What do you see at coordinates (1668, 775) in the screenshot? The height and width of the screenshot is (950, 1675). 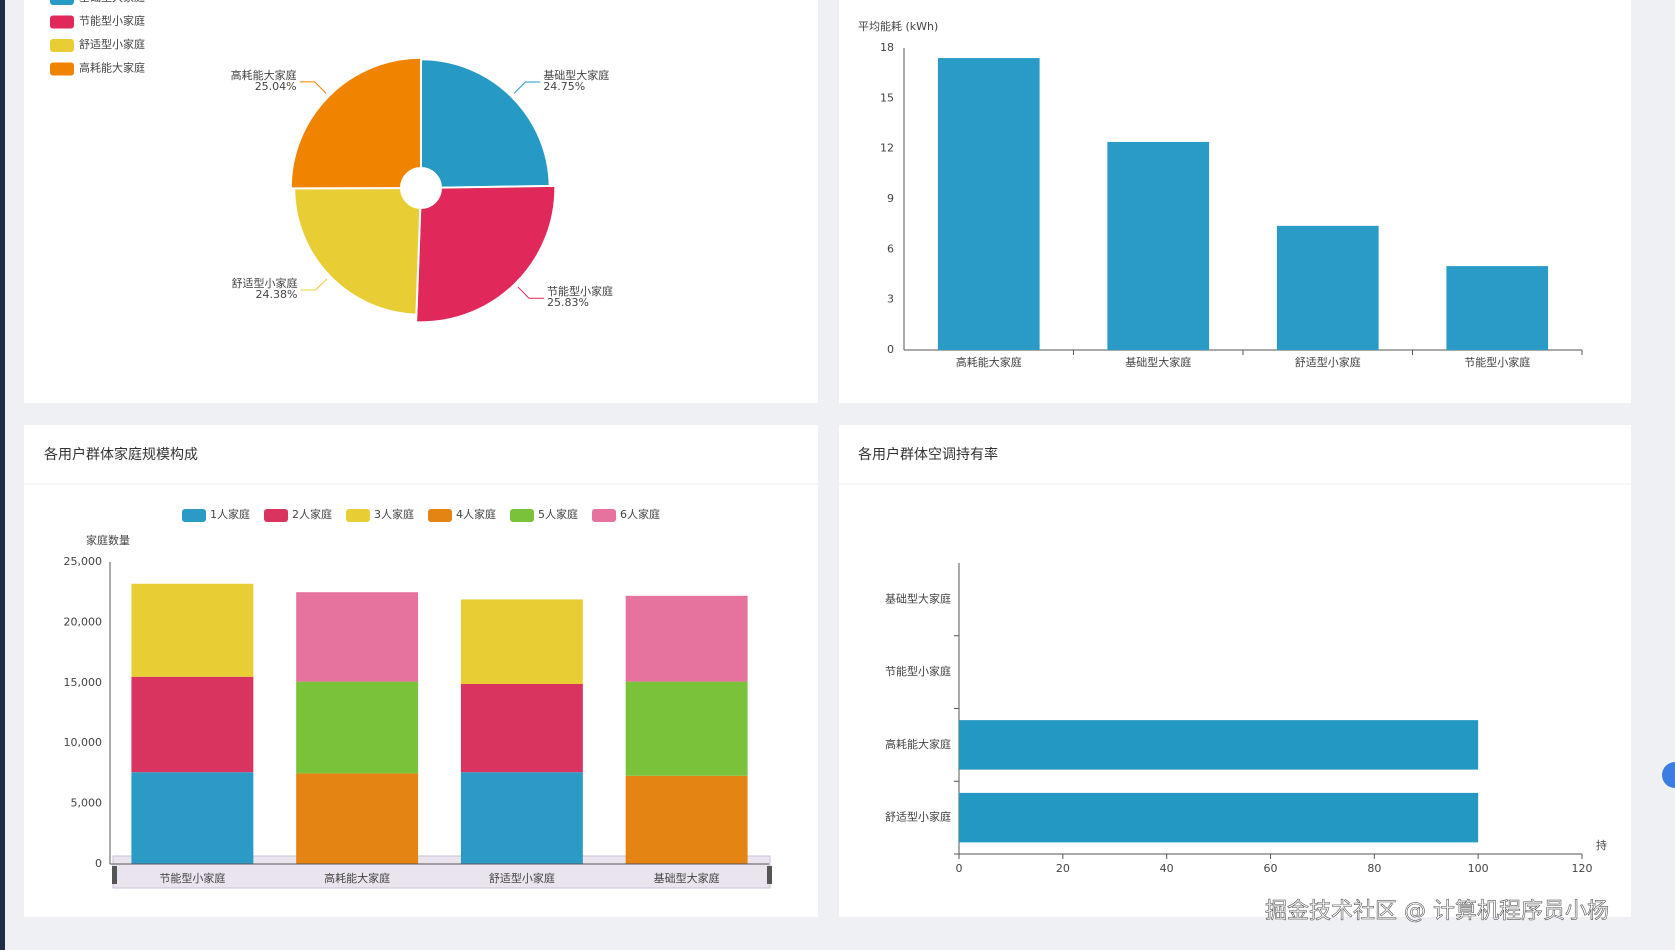 I see `float-button` at bounding box center [1668, 775].